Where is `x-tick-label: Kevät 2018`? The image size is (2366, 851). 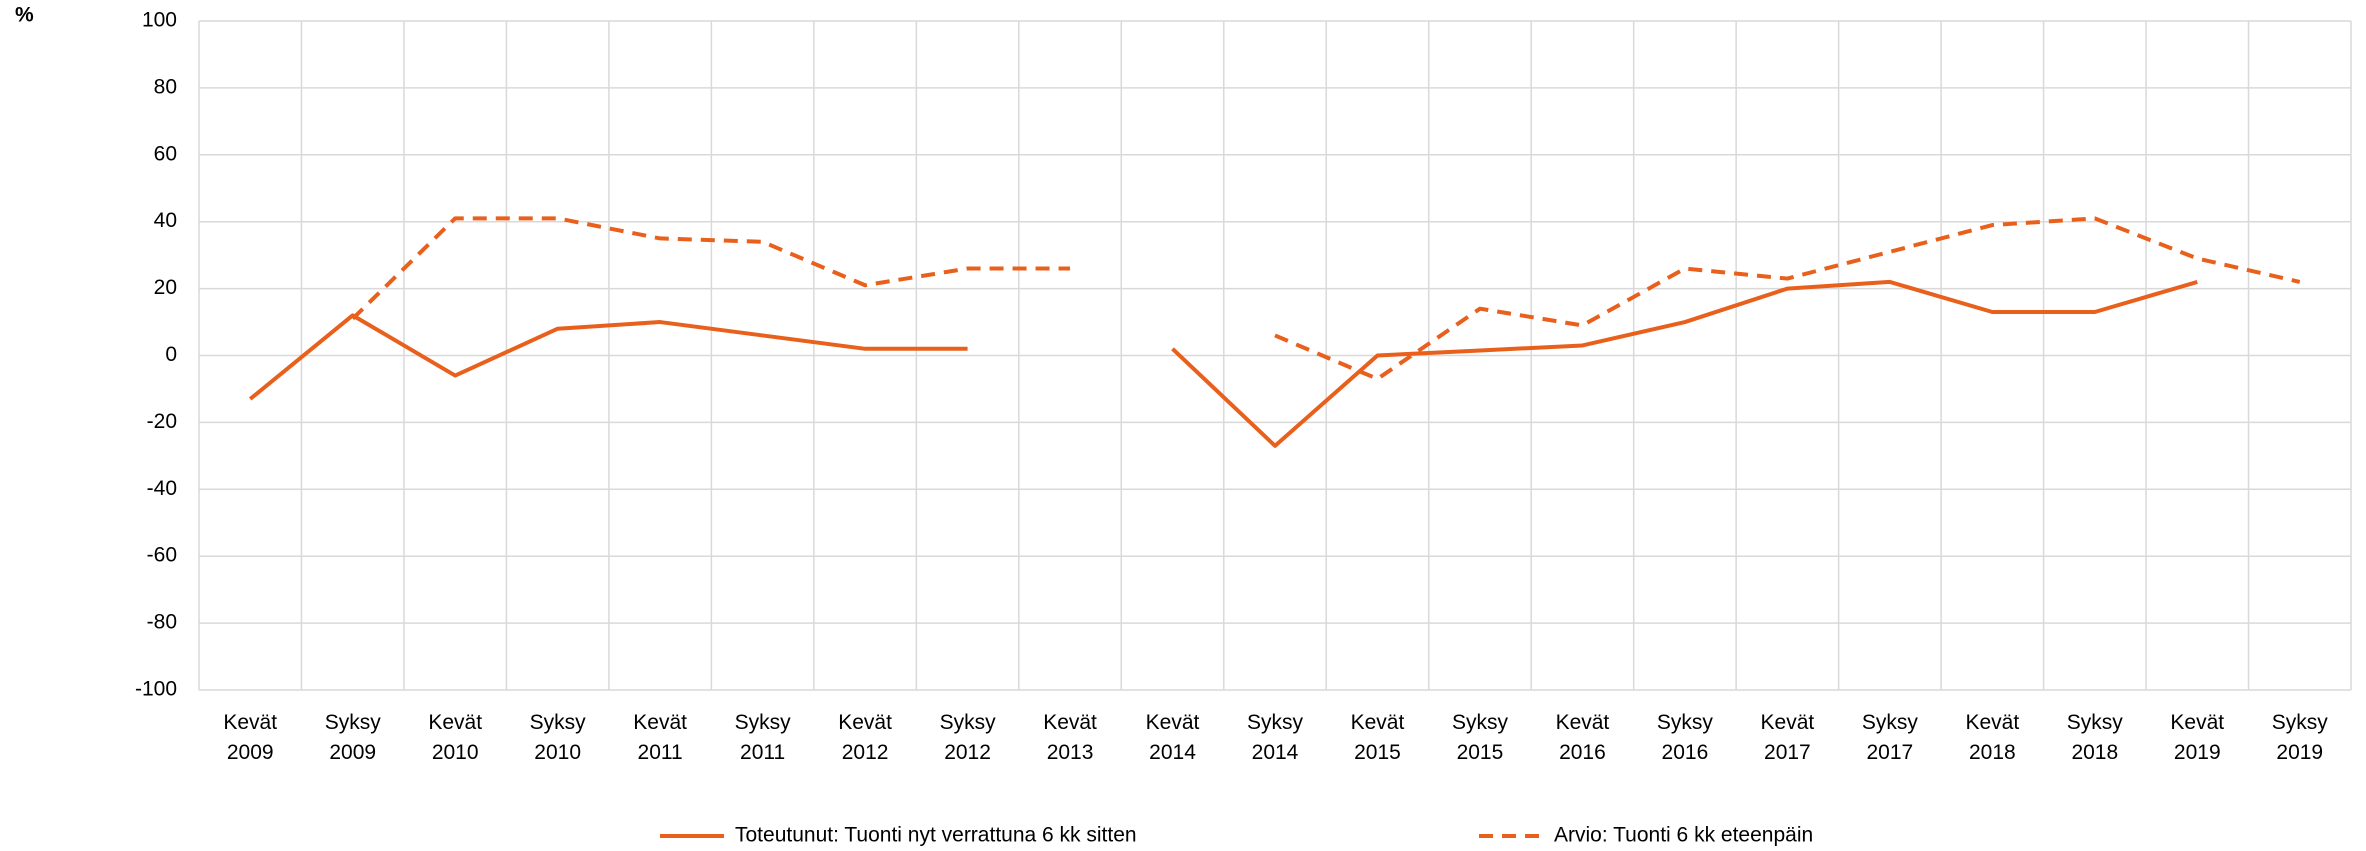
x-tick-label: Kevät 2018 is located at coordinates (1992, 737).